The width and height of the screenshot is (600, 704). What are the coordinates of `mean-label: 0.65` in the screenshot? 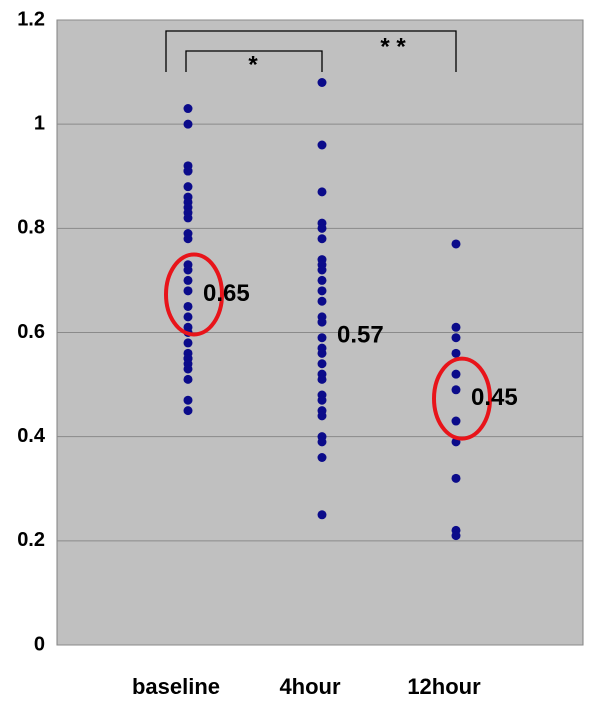 It's located at (226, 293).